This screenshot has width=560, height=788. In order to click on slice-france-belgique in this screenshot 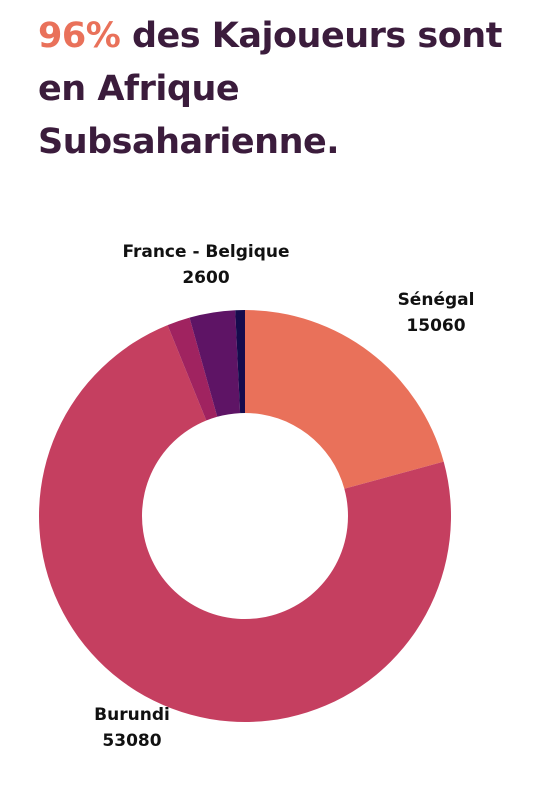, I will do `click(215, 363)`.